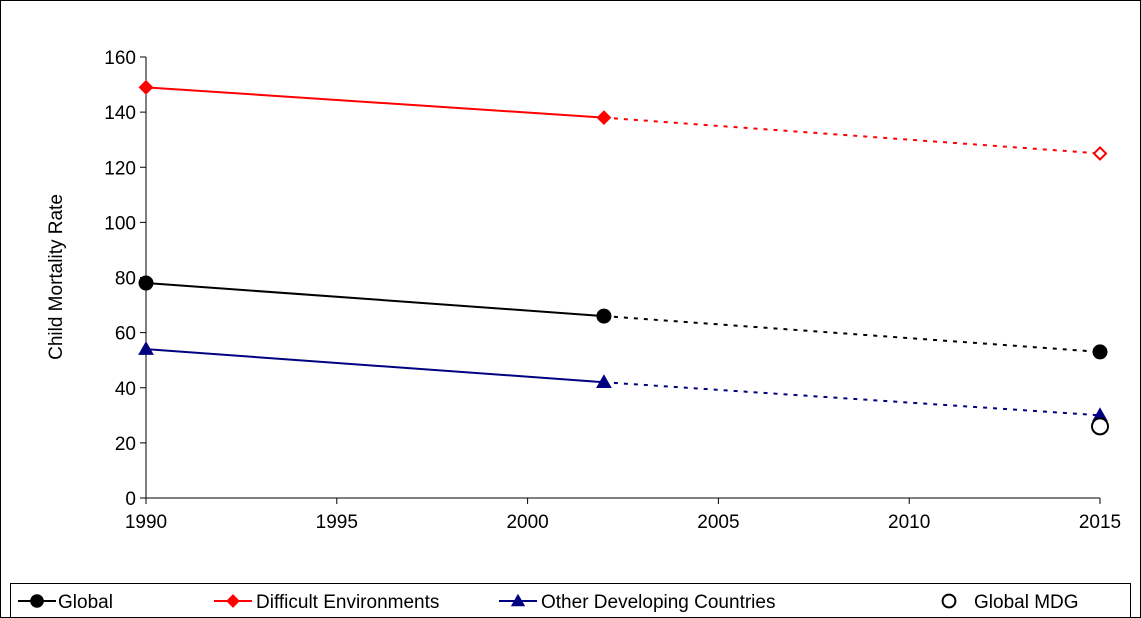  What do you see at coordinates (718, 522) in the screenshot?
I see `x-tick-label: 2005` at bounding box center [718, 522].